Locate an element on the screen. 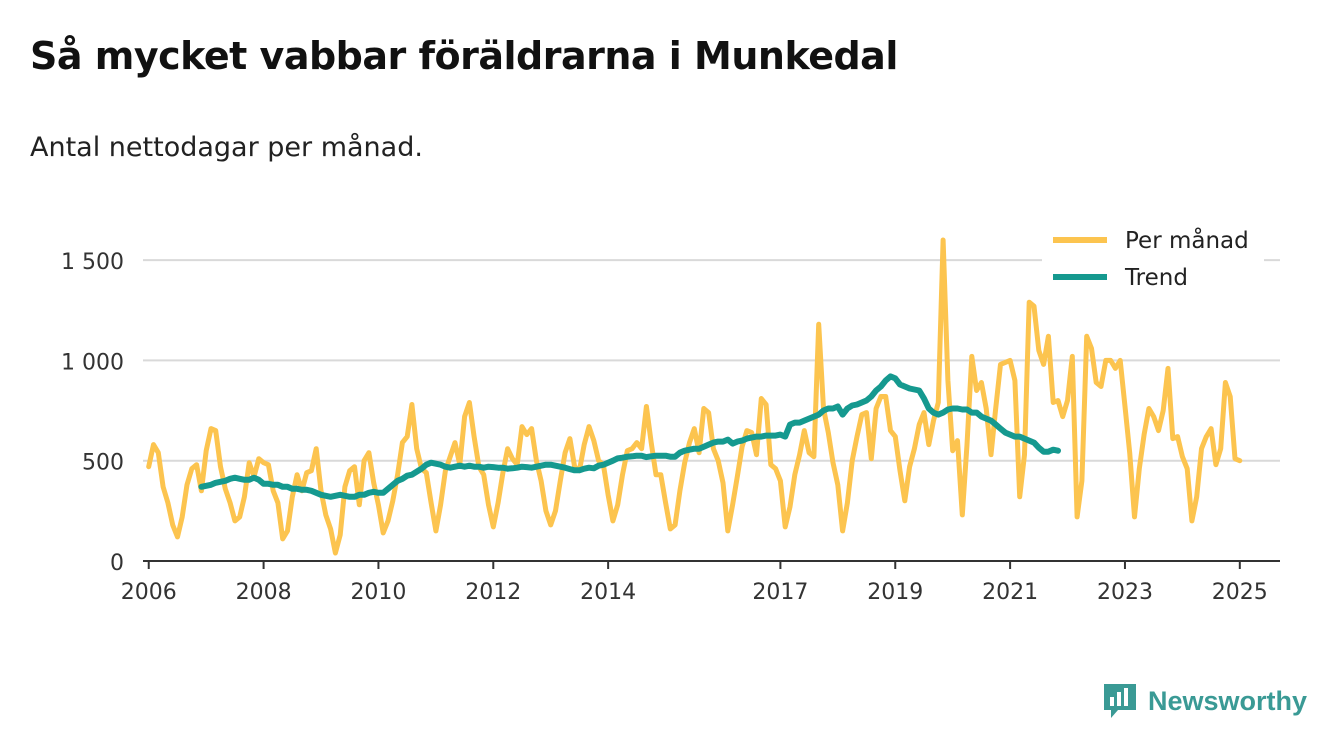  newsworthy-logo-icon is located at coordinates (1120, 701).